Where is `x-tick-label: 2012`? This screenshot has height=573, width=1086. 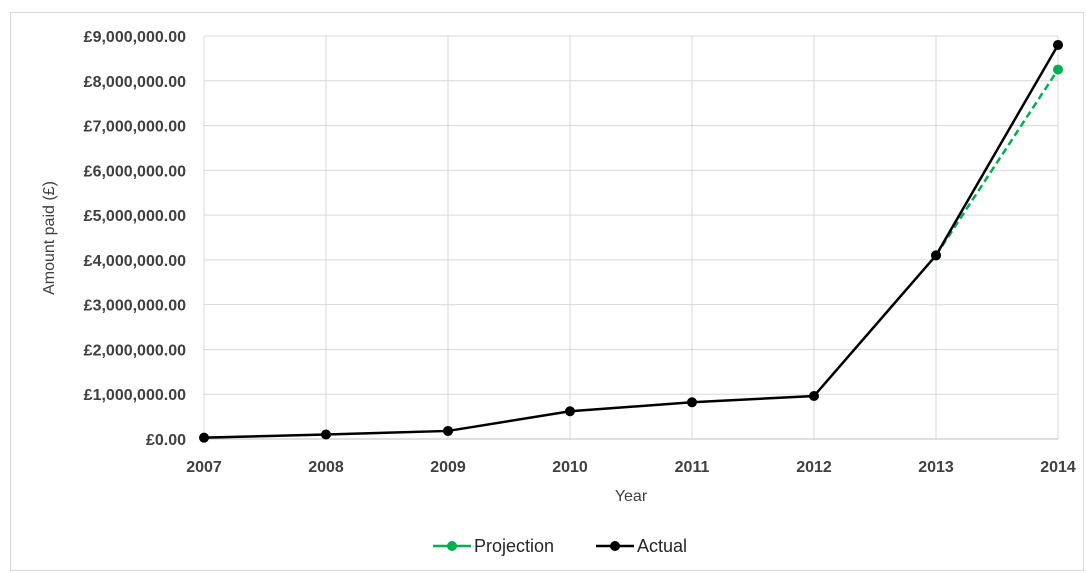
x-tick-label: 2012 is located at coordinates (814, 467).